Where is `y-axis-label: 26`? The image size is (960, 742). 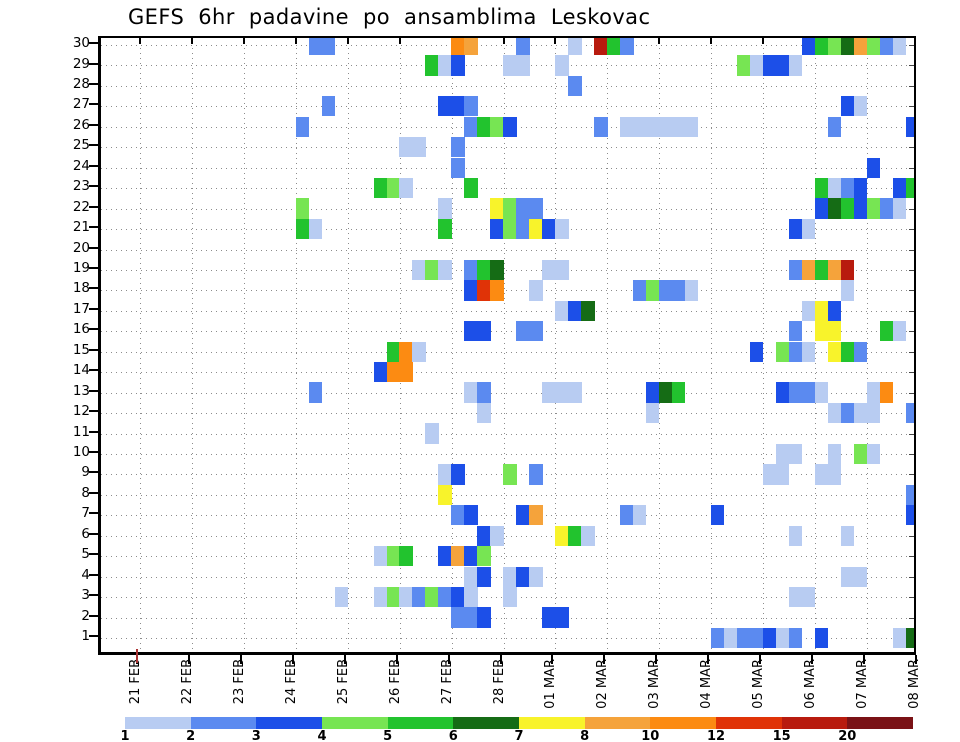
y-axis-label: 26 is located at coordinates (81, 124).